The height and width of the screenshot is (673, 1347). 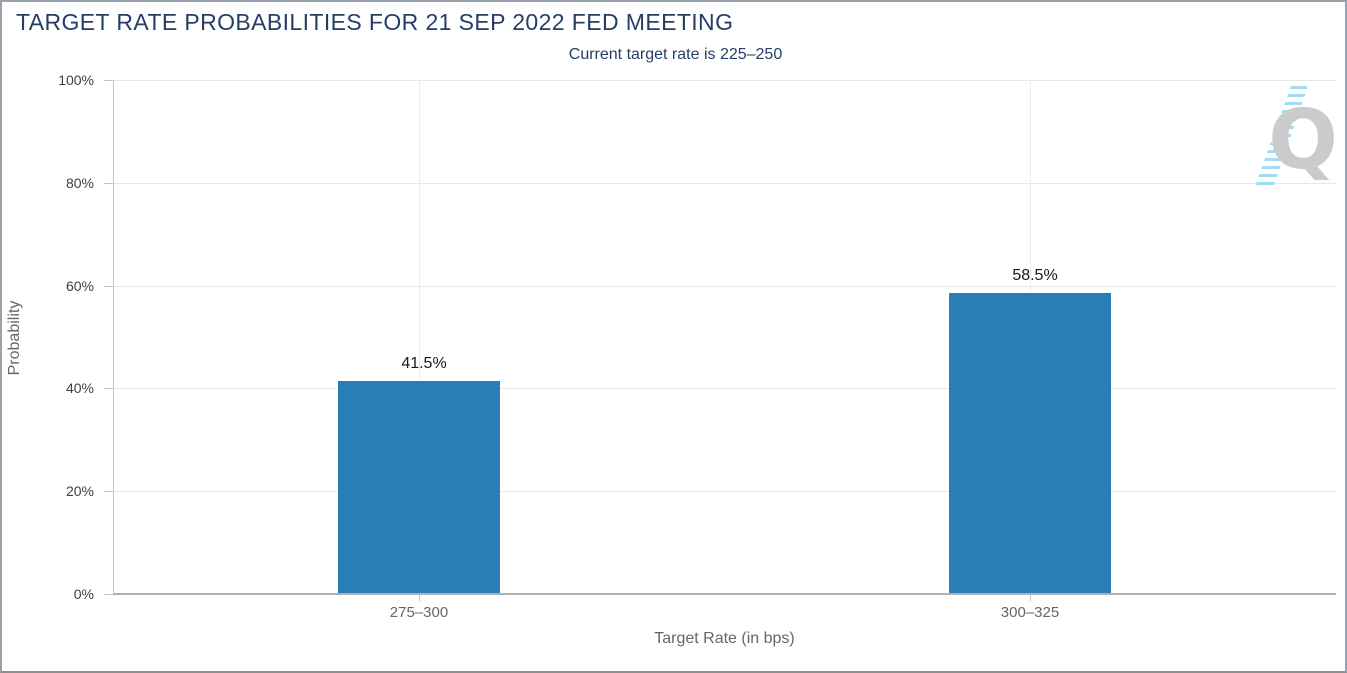 What do you see at coordinates (1030, 443) in the screenshot?
I see `bar-300–325` at bounding box center [1030, 443].